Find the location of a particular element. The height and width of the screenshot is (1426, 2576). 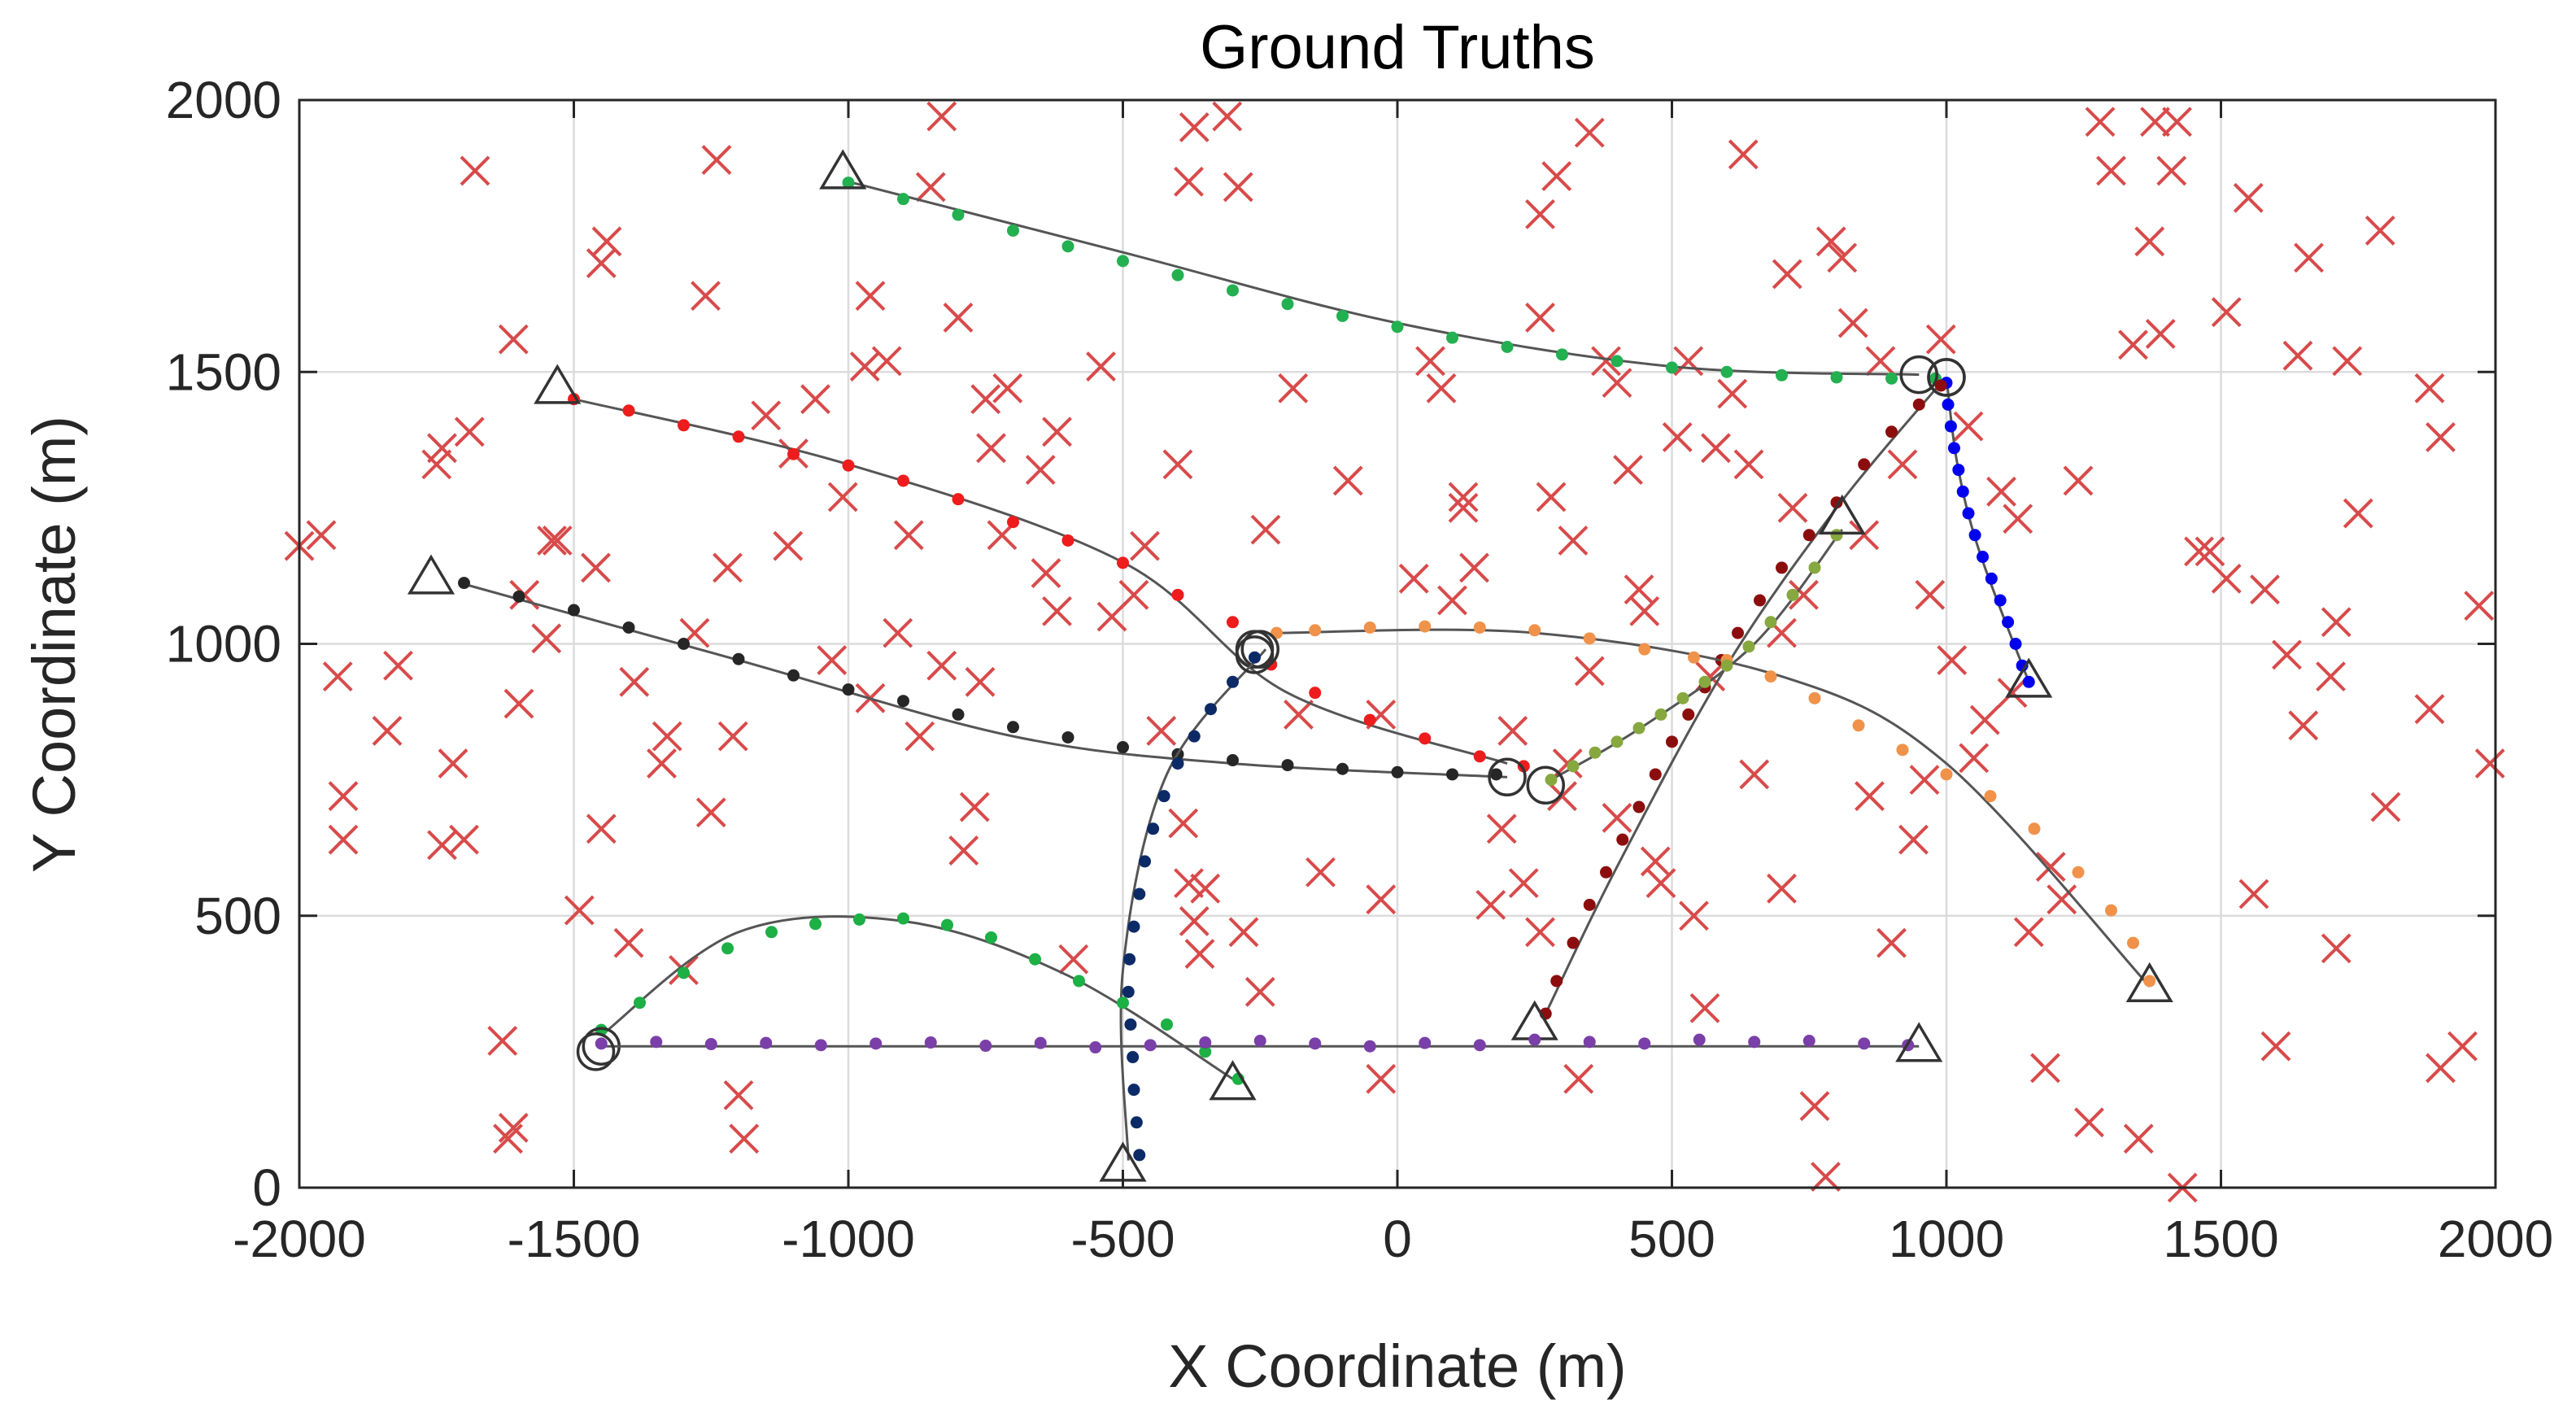

ground-truth-line is located at coordinates (1193, 904).